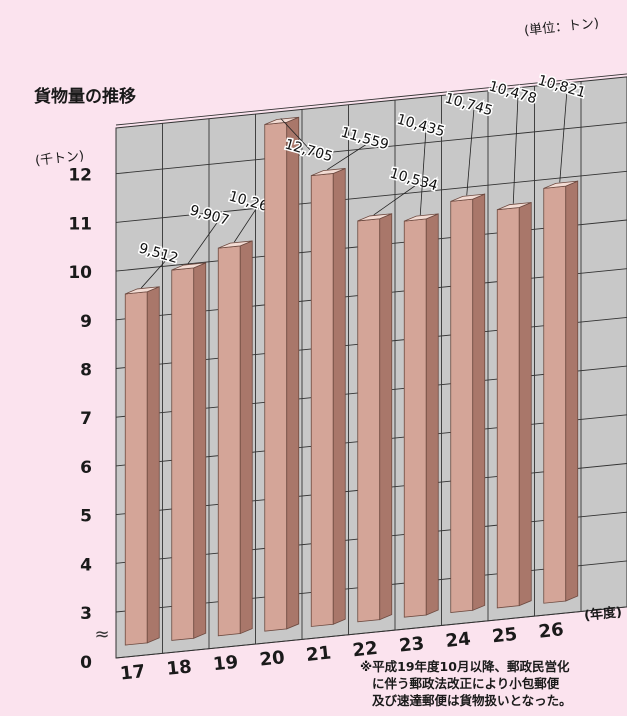 This screenshot has width=627, height=716. What do you see at coordinates (458, 641) in the screenshot?
I see `x-tick-label: 24` at bounding box center [458, 641].